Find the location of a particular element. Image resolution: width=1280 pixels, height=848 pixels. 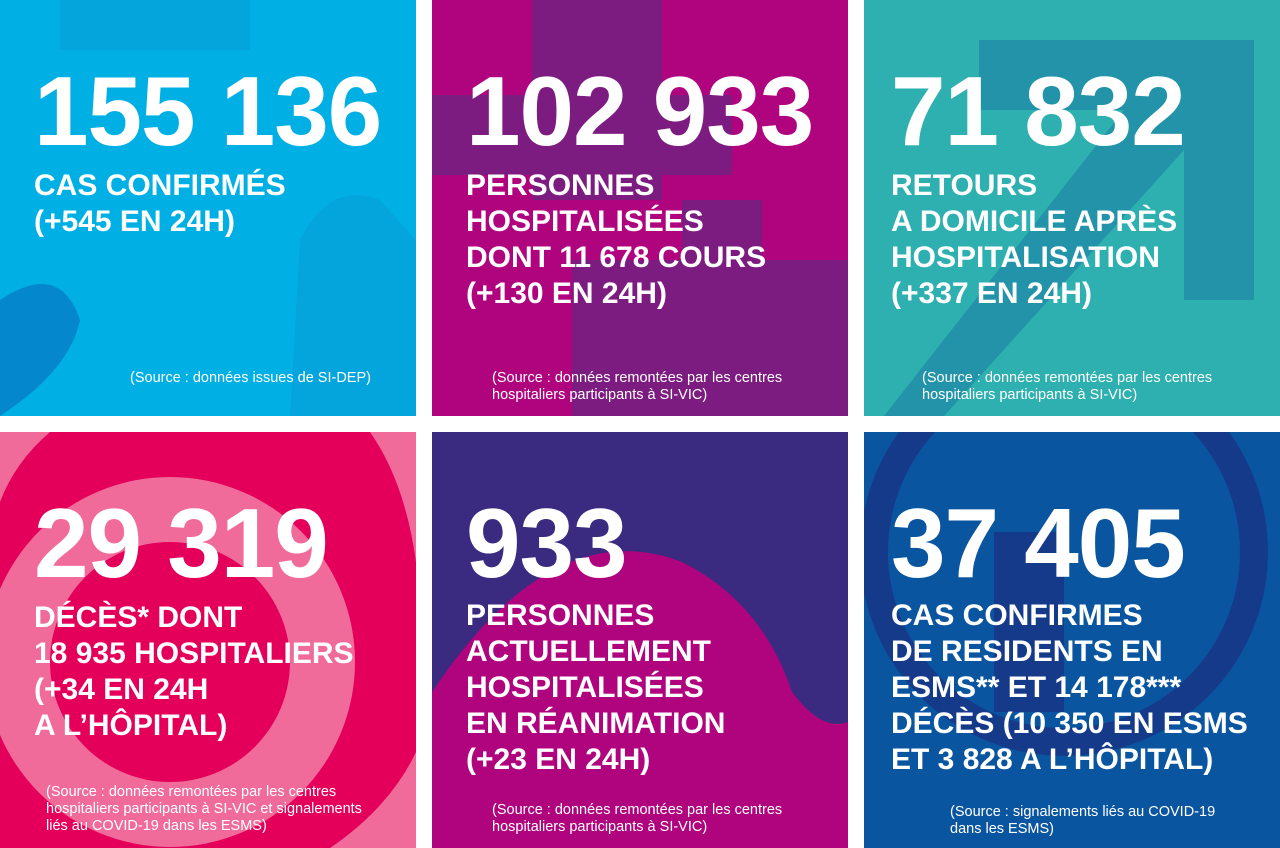

stat-number: 29 319 is located at coordinates (181, 543).